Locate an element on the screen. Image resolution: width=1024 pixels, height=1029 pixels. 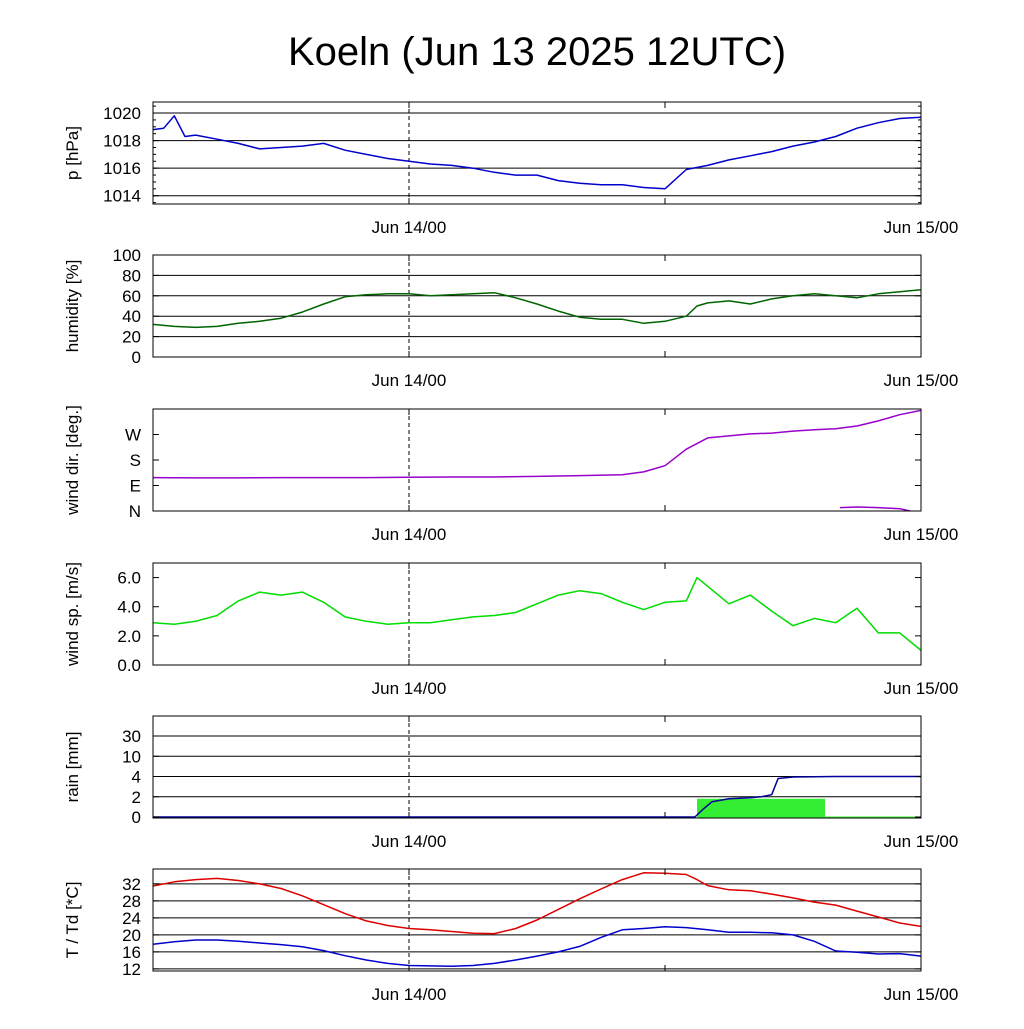
ytick-label-wind-speed-2: 4.0 is located at coordinates (129, 607).